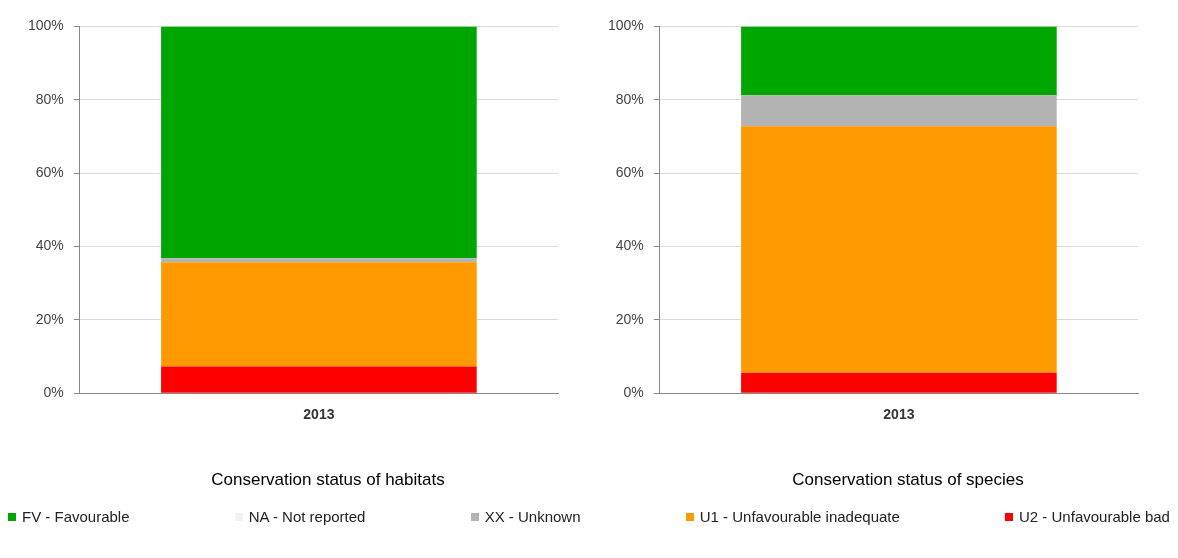 Image resolution: width=1178 pixels, height=558 pixels. What do you see at coordinates (307, 516) in the screenshot?
I see `legend-label: NA - Not reported` at bounding box center [307, 516].